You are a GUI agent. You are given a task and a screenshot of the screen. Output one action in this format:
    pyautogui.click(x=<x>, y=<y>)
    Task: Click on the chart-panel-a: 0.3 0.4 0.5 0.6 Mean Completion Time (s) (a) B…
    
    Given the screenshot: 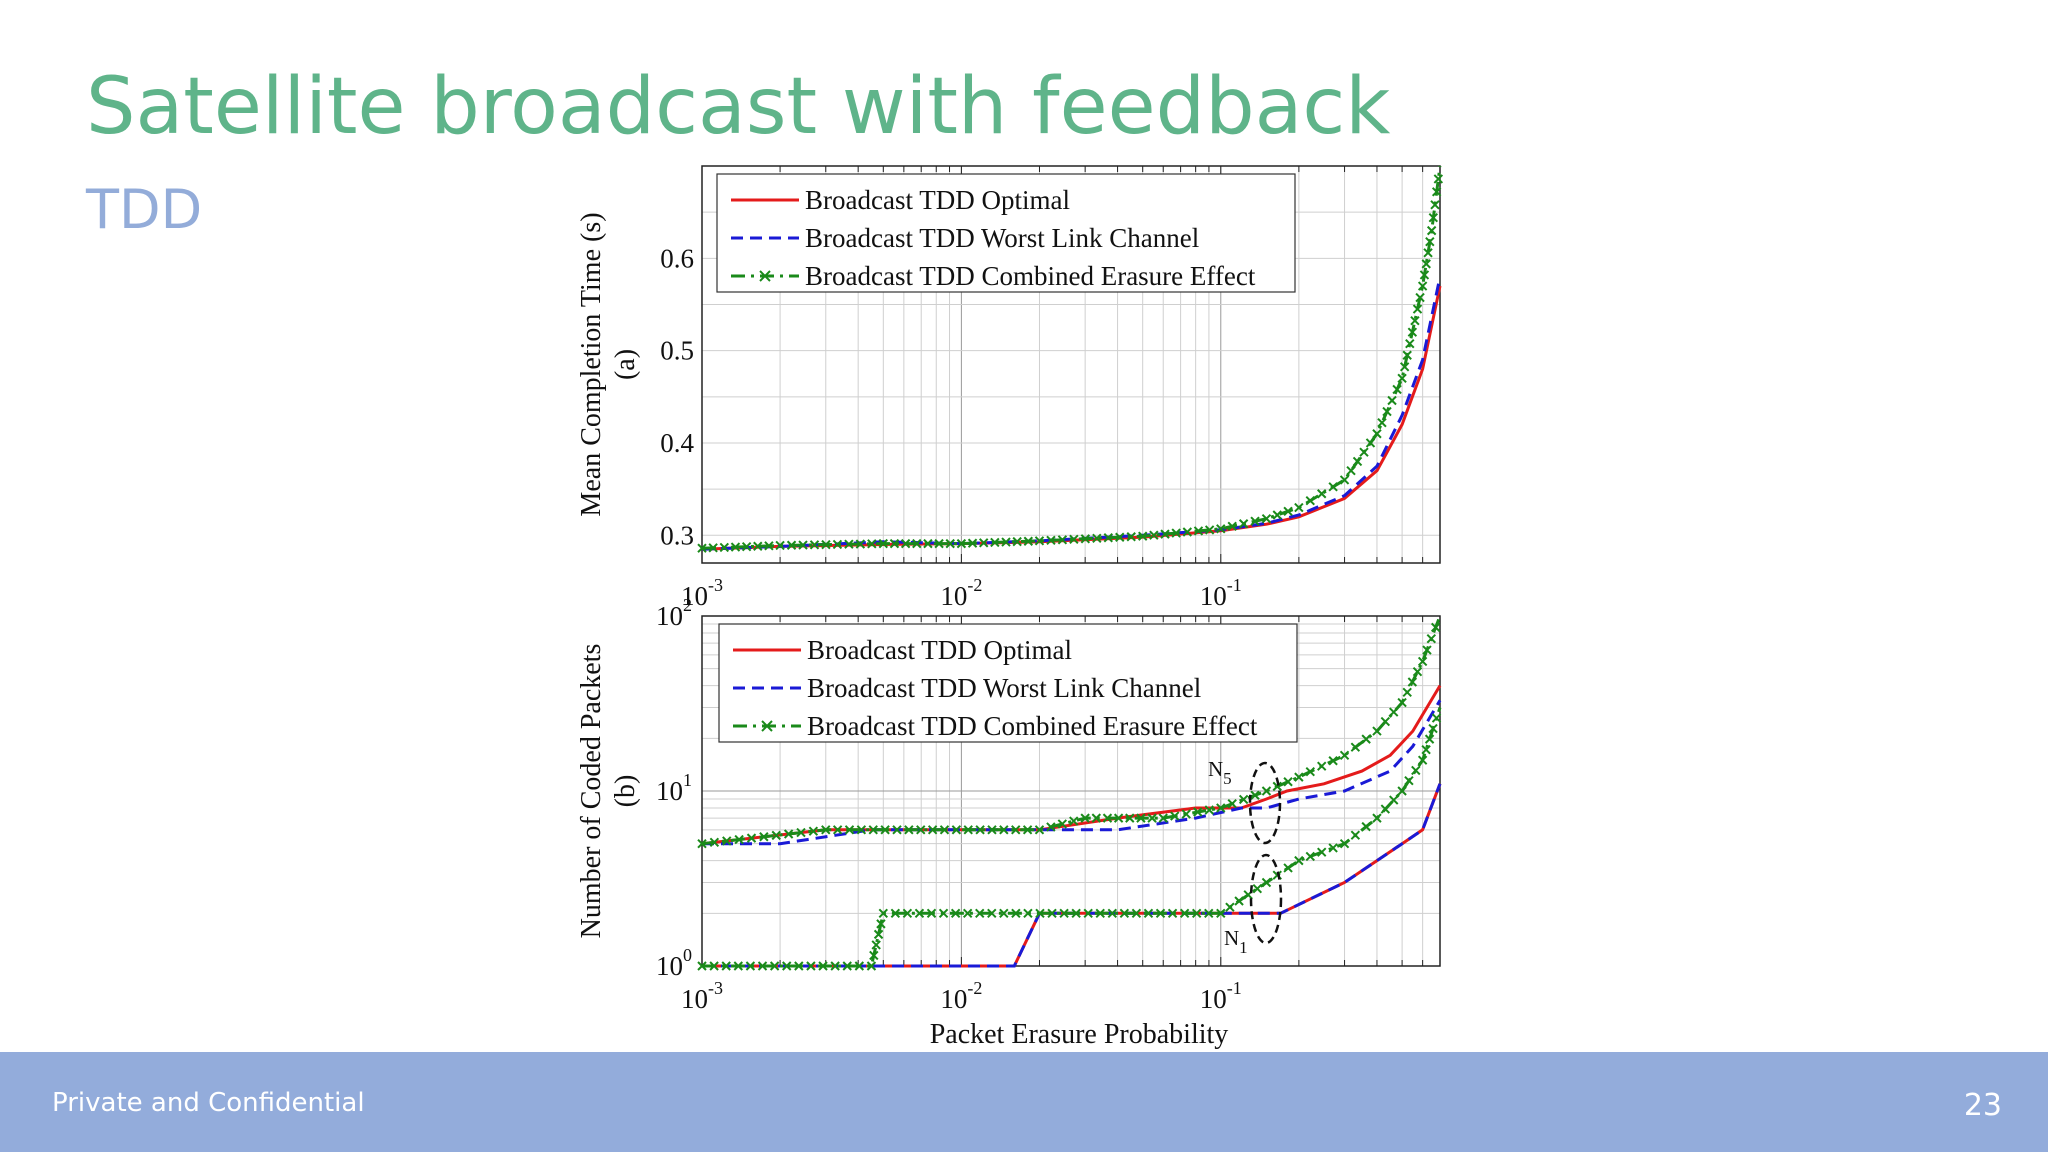 What is the action you would take?
    pyautogui.click(x=1010, y=364)
    